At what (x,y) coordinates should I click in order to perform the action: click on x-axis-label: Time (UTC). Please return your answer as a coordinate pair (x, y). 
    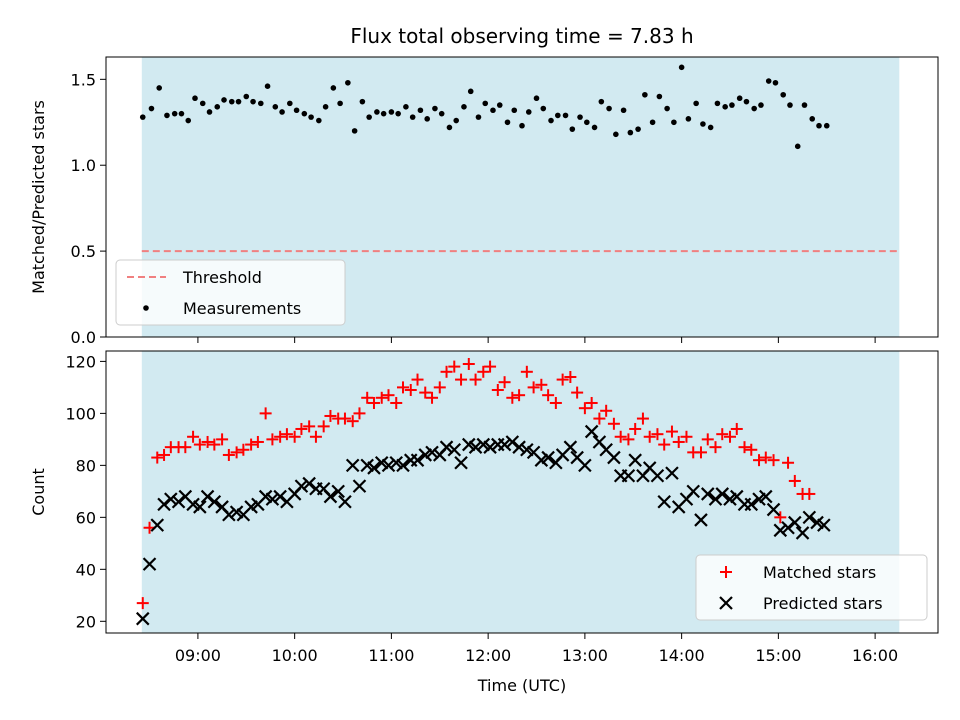
    Looking at the image, I should click on (521, 685).